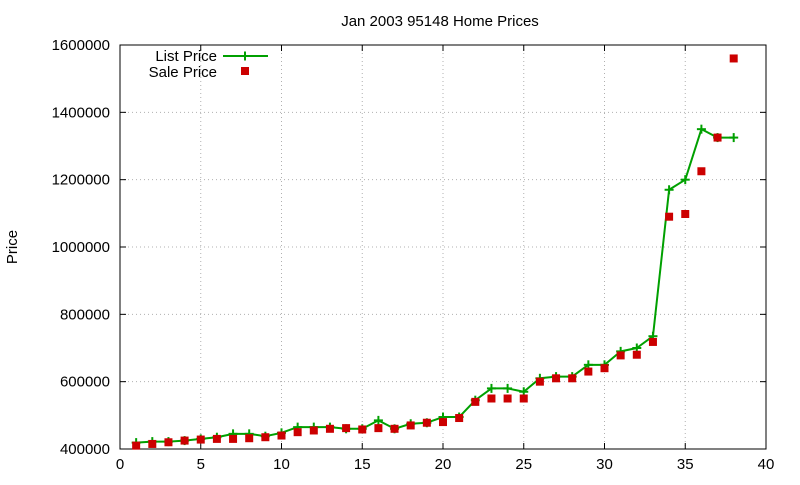  What do you see at coordinates (523, 464) in the screenshot?
I see `x-tick-label: 25` at bounding box center [523, 464].